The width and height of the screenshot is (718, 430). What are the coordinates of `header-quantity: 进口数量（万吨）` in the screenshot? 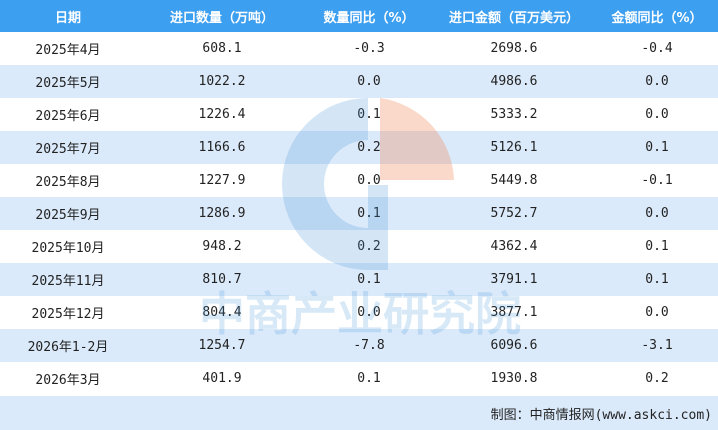 It's located at (221, 18).